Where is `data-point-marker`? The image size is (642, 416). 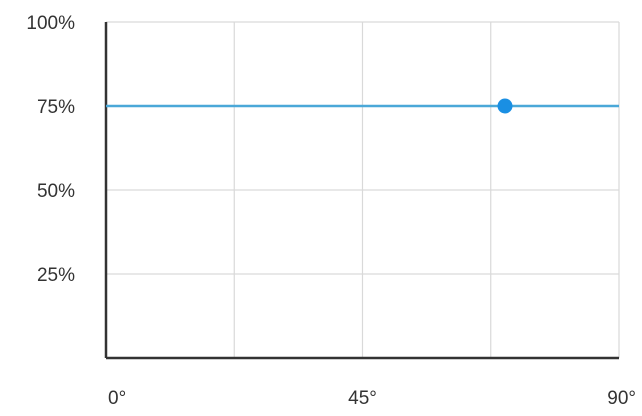
data-point-marker is located at coordinates (505, 106).